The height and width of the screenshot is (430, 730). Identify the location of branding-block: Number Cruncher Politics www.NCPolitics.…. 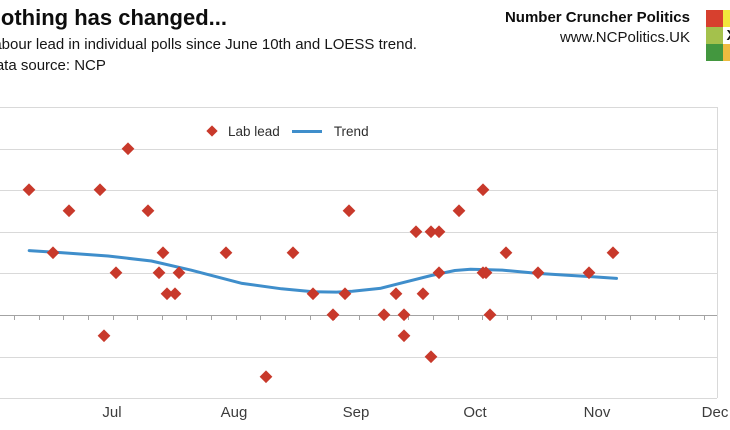
(597, 27).